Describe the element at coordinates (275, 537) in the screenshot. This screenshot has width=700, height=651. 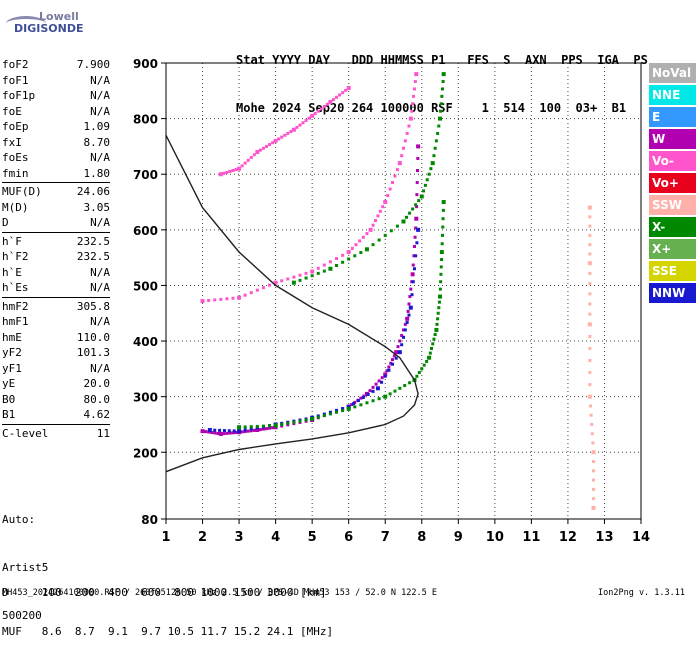
I see `x-tick-label: 4` at that location.